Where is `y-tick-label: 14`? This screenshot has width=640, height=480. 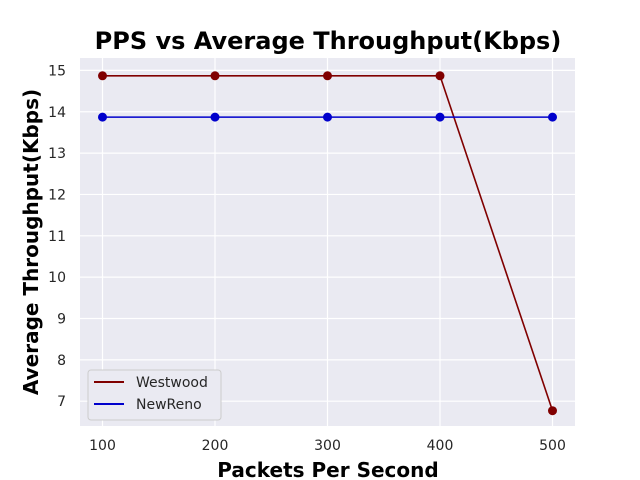 y-tick-label: 14 is located at coordinates (57, 113).